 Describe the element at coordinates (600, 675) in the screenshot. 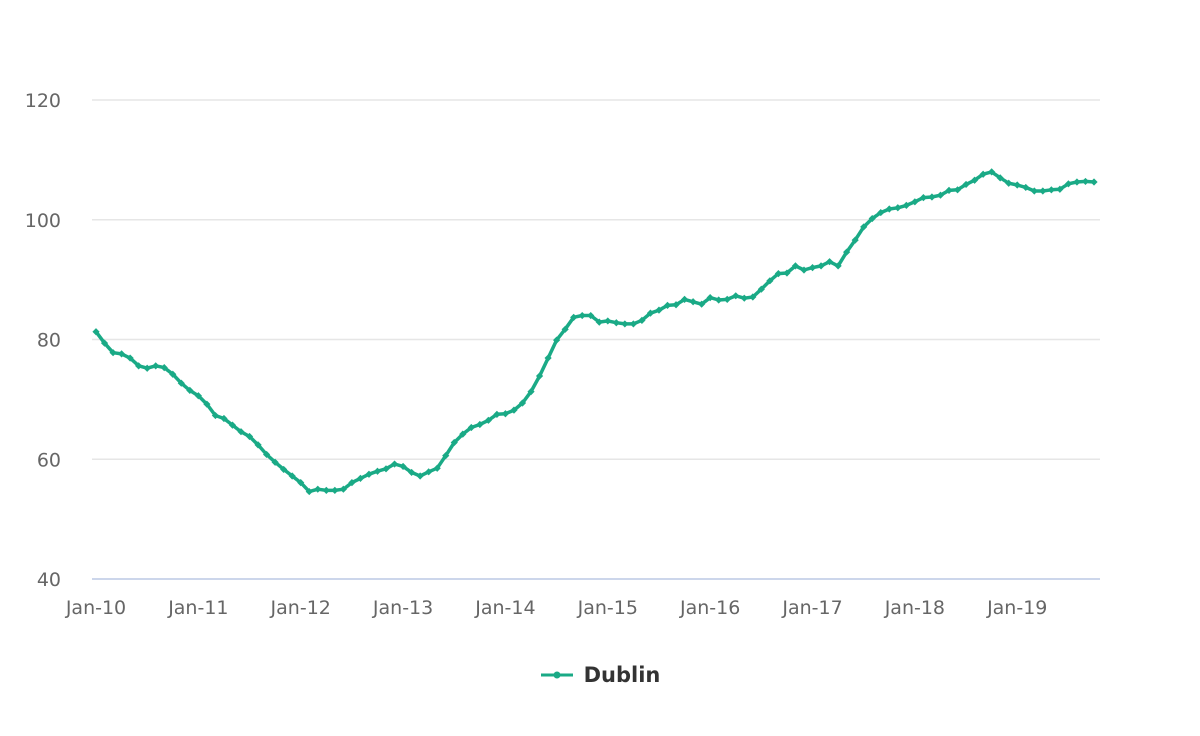

I see `legend: Dublin` at that location.